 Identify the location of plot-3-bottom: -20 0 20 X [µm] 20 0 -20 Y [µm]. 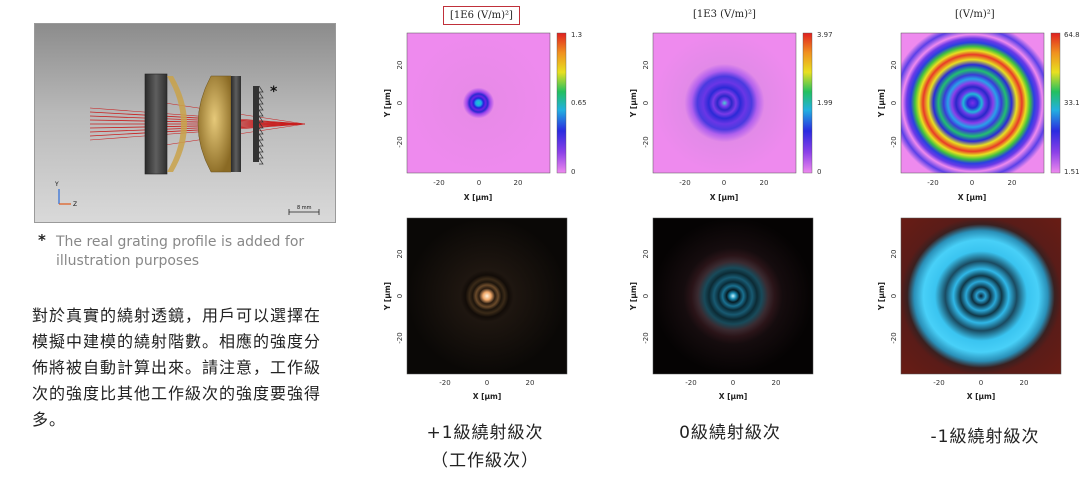
(969, 309).